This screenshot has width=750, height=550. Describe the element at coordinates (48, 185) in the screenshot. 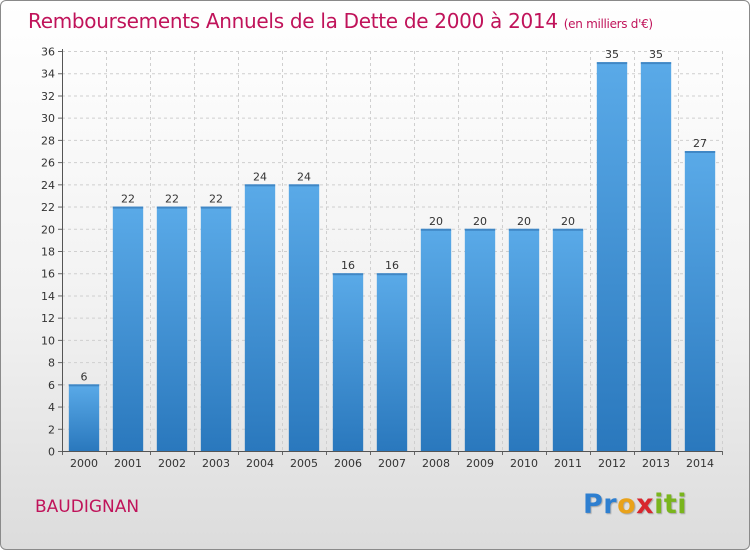

I see `y-tick-label-24: 24` at that location.